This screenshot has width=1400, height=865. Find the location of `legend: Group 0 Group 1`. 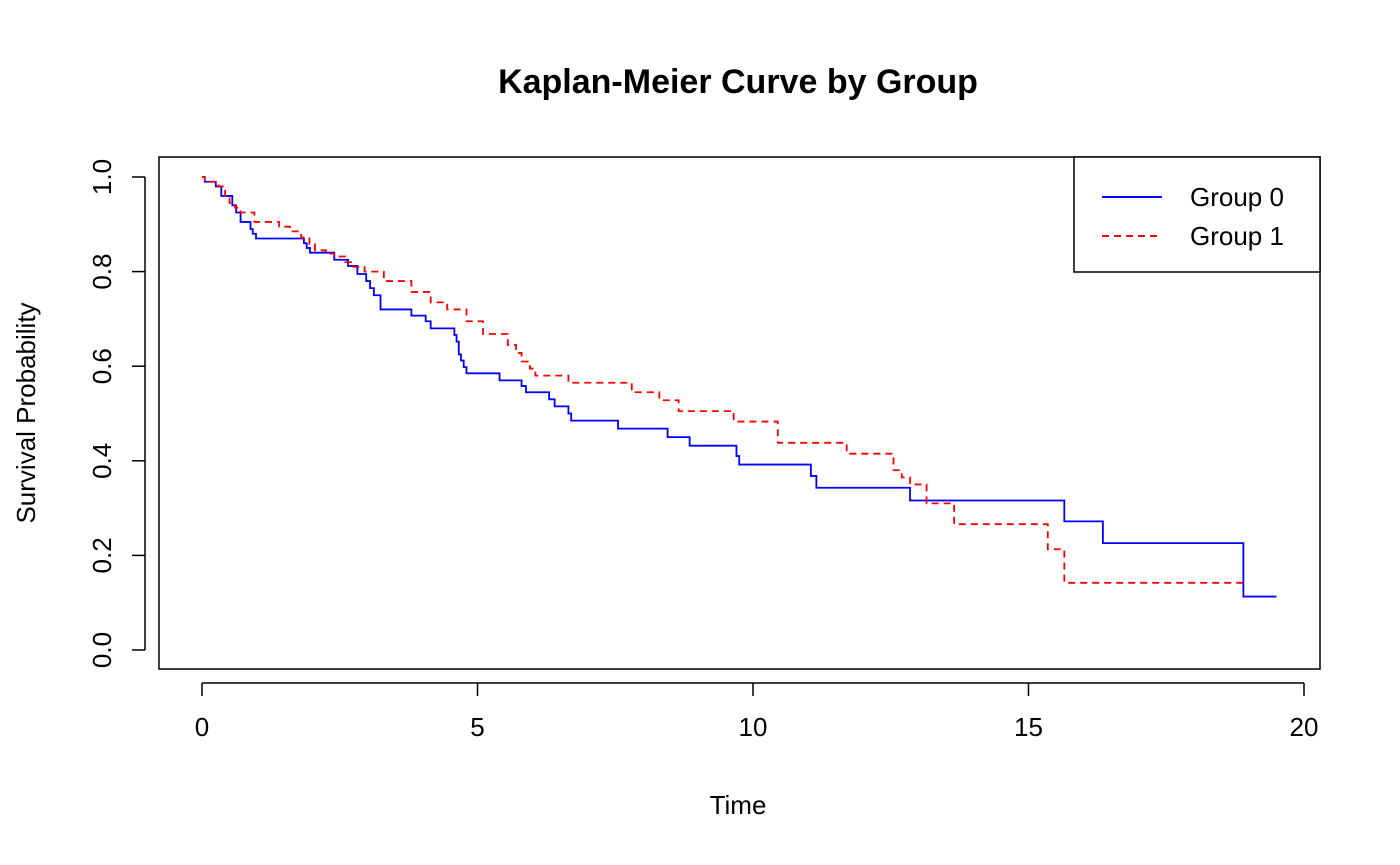

legend: Group 0 Group 1 is located at coordinates (1197, 214).